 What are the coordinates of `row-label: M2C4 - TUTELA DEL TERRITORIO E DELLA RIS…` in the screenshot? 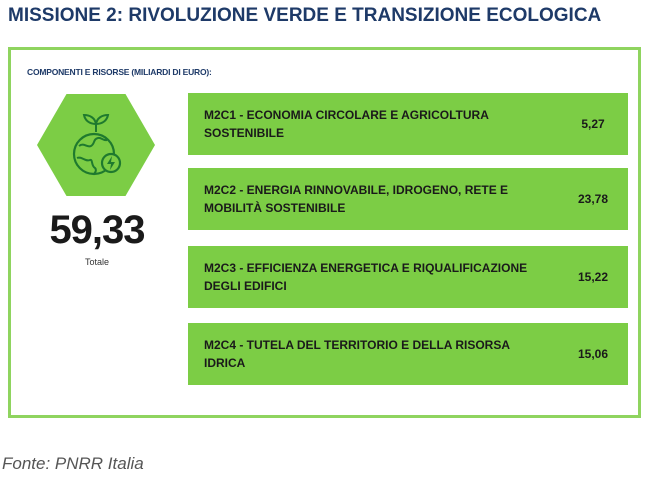 It's located at (357, 354).